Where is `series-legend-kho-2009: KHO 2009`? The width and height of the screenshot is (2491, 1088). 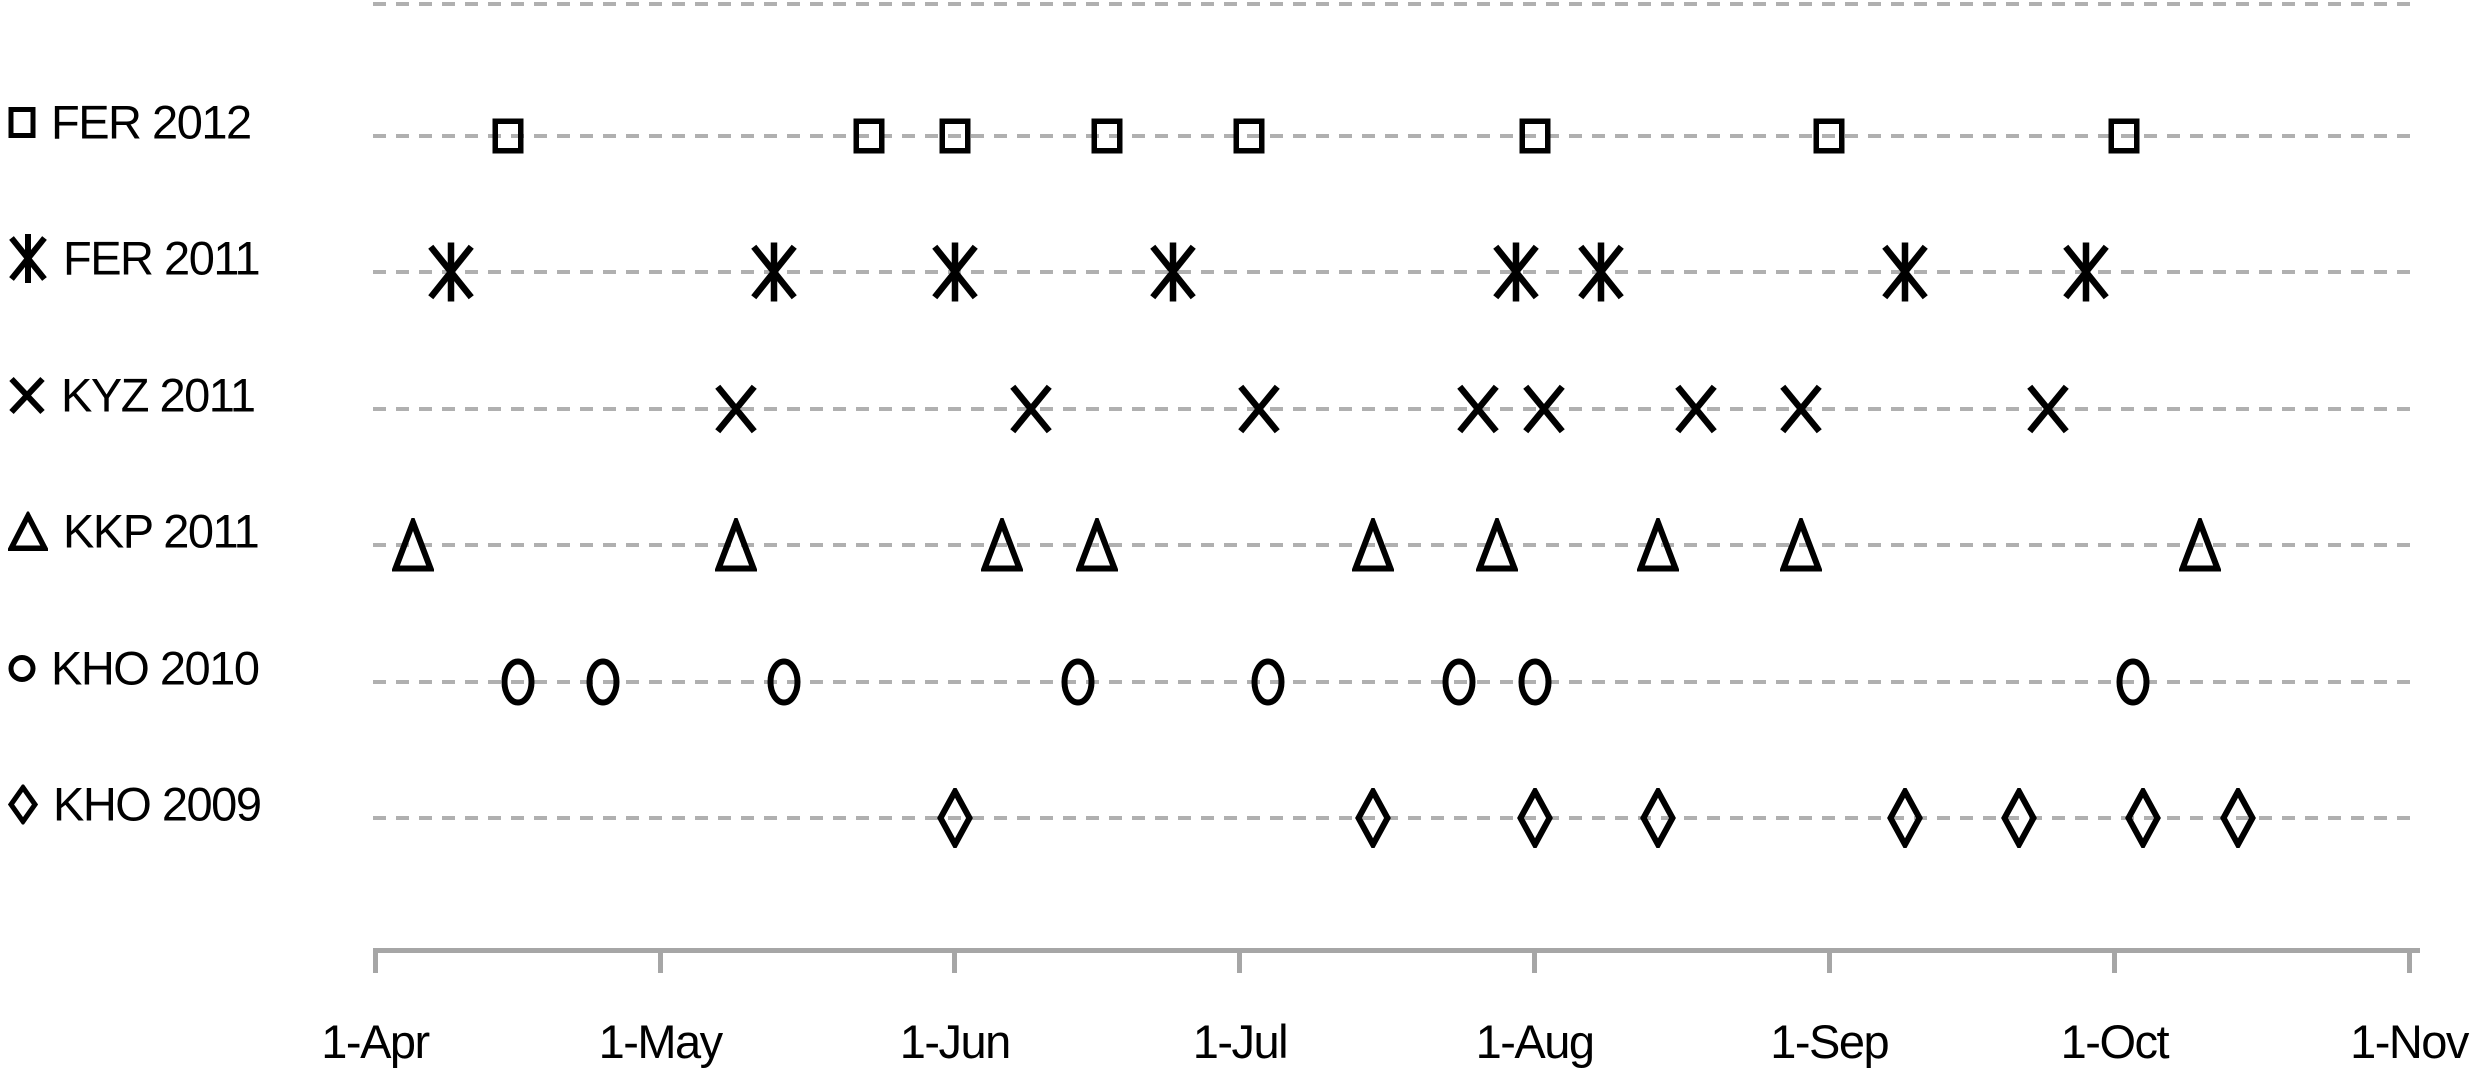
series-legend-kho-2009: KHO 2009 is located at coordinates (135, 804).